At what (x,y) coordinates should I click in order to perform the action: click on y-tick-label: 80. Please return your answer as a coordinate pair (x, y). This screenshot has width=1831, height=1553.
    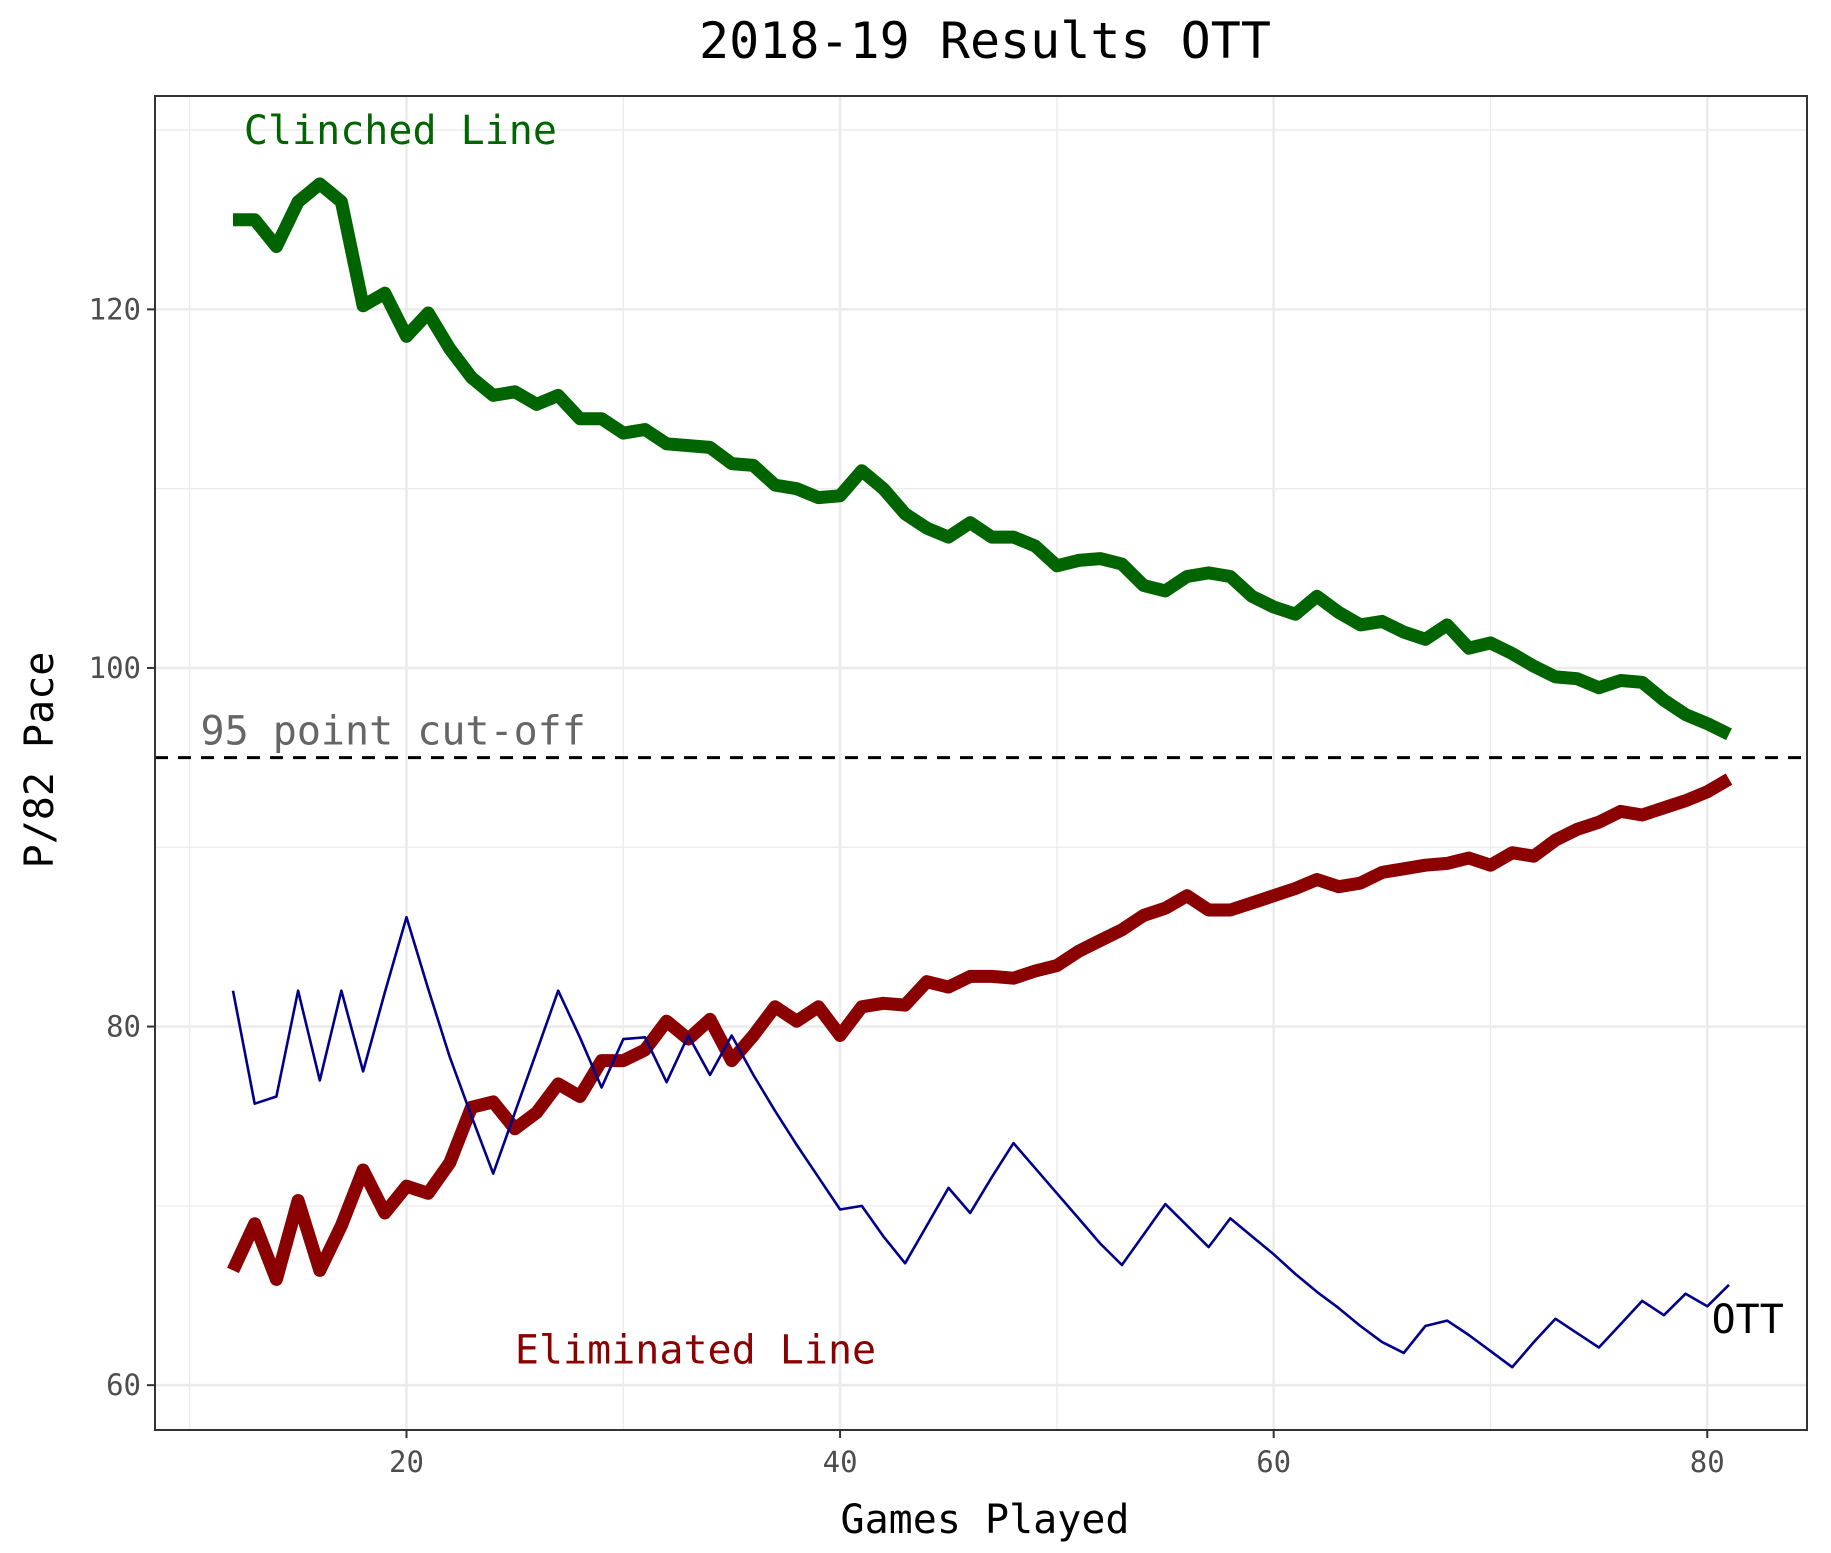
    Looking at the image, I should click on (123, 1027).